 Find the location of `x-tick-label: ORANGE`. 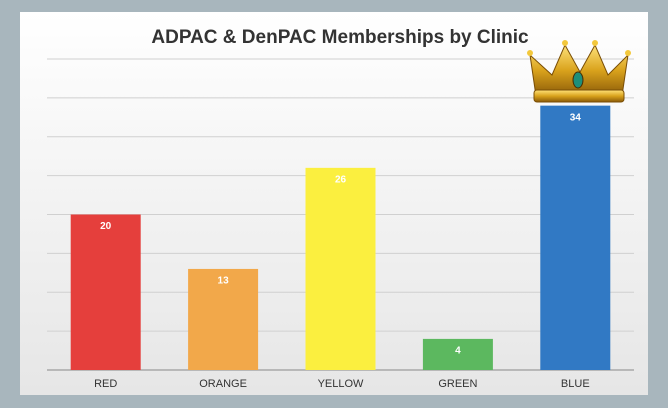

x-tick-label: ORANGE is located at coordinates (223, 384).